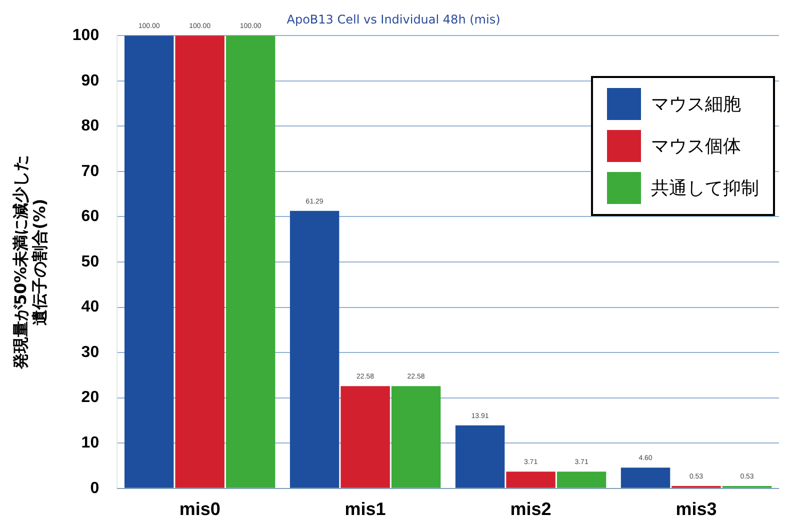 The image size is (791, 532). What do you see at coordinates (696, 104) in the screenshot?
I see `legend-label: マウス細胞` at bounding box center [696, 104].